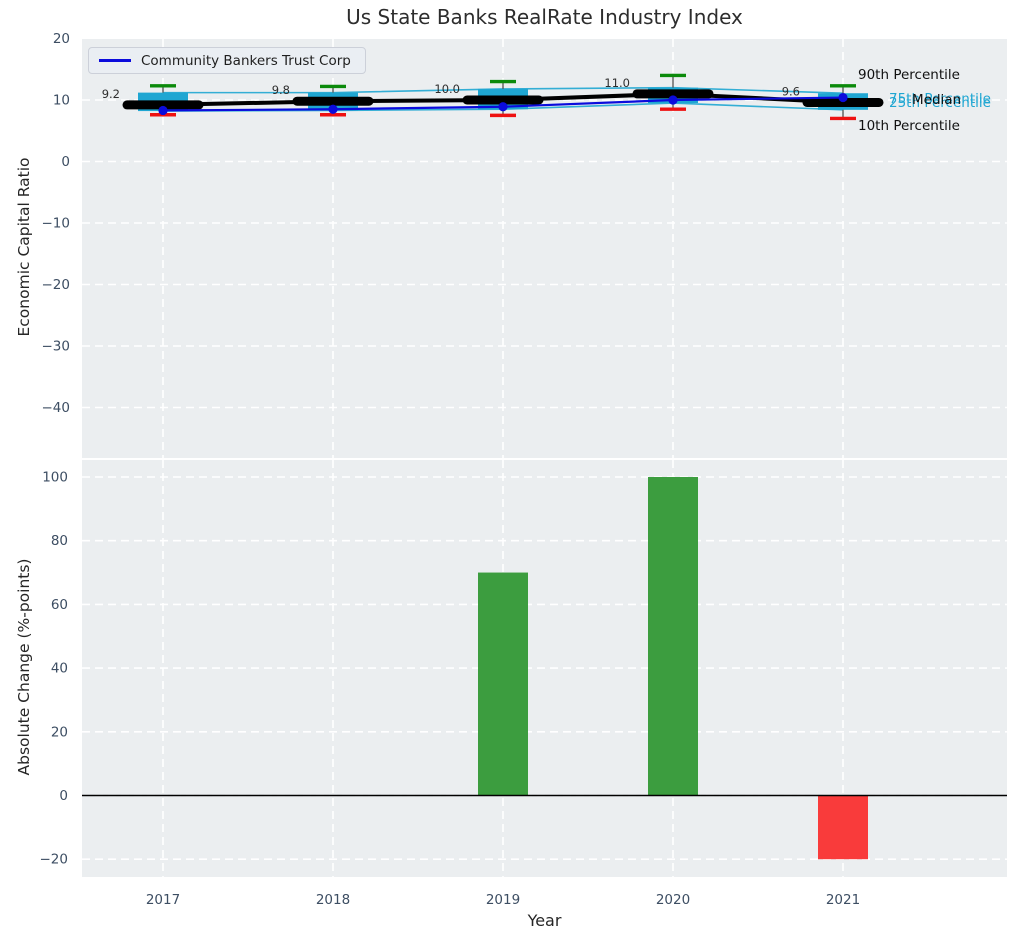 This screenshot has height=942, width=1019. I want to click on annotation-median: Median, so click(937, 100).